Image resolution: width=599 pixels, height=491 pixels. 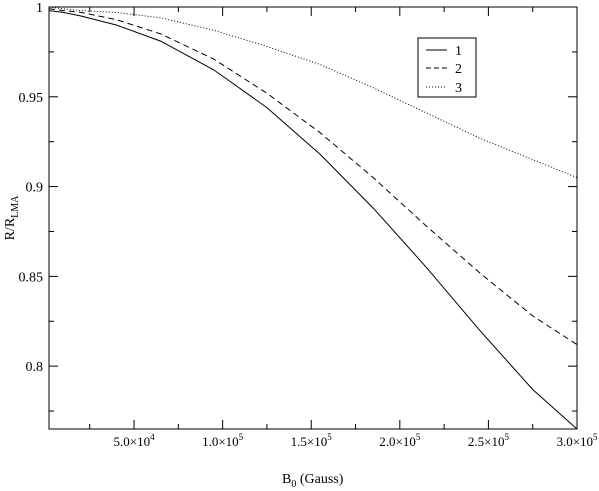 I want to click on x-tick-label: 1.0×10⁵, so click(x=223, y=440).